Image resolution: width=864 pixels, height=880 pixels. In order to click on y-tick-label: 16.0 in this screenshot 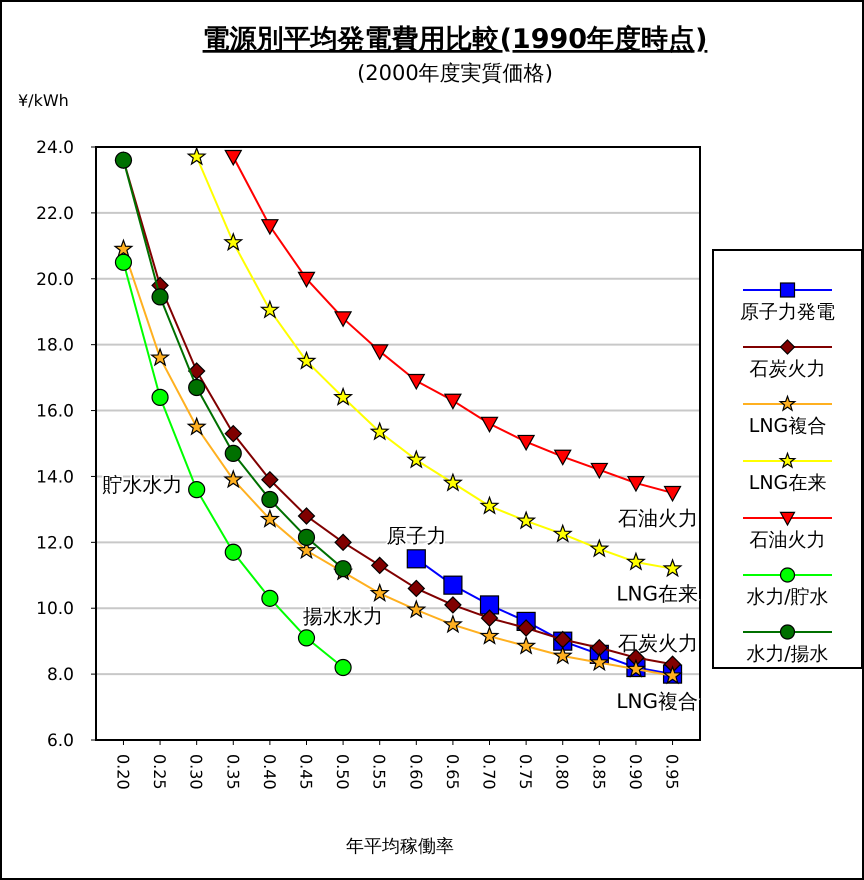, I will do `click(55, 412)`.